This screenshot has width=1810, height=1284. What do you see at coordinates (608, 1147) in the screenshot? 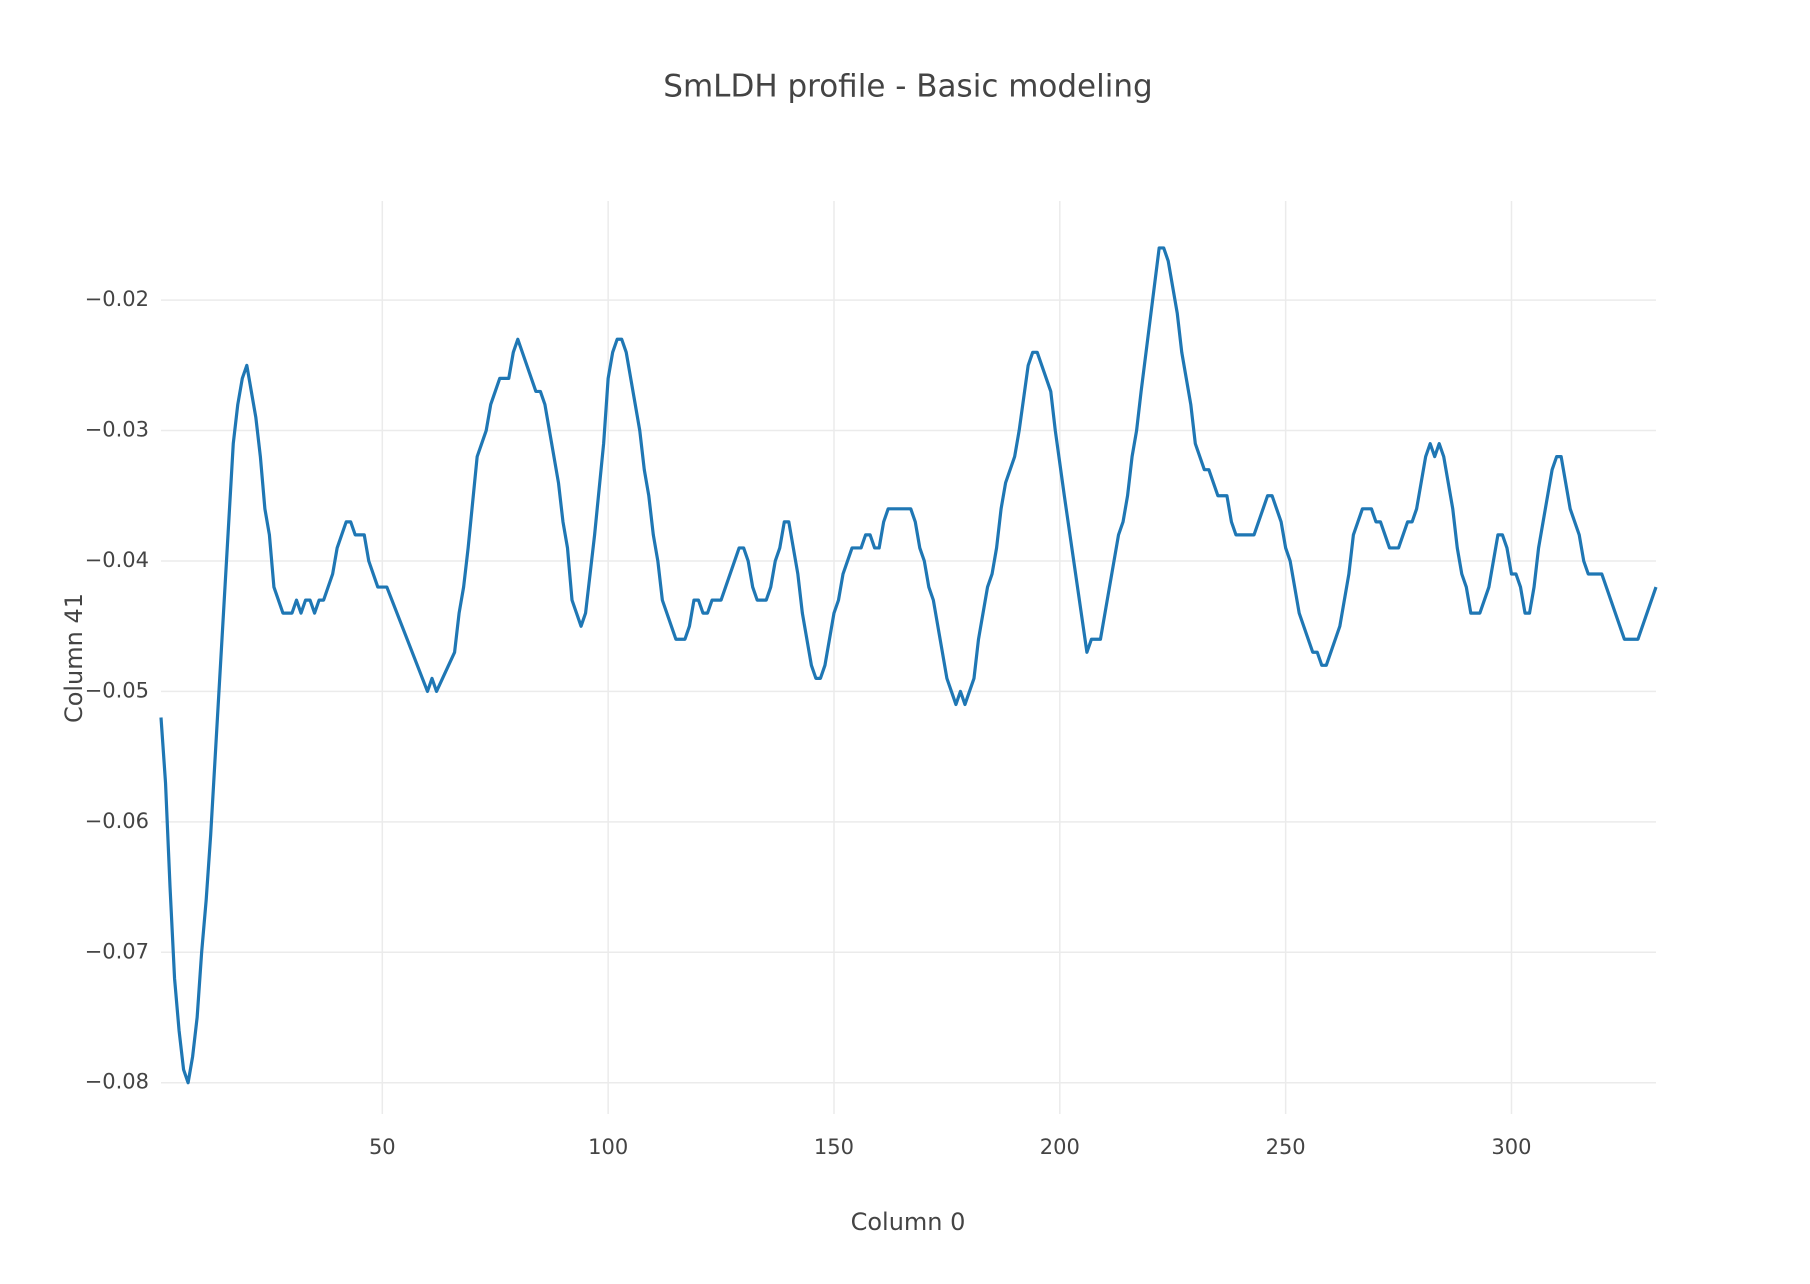
I see `x-tick-label: 100` at bounding box center [608, 1147].